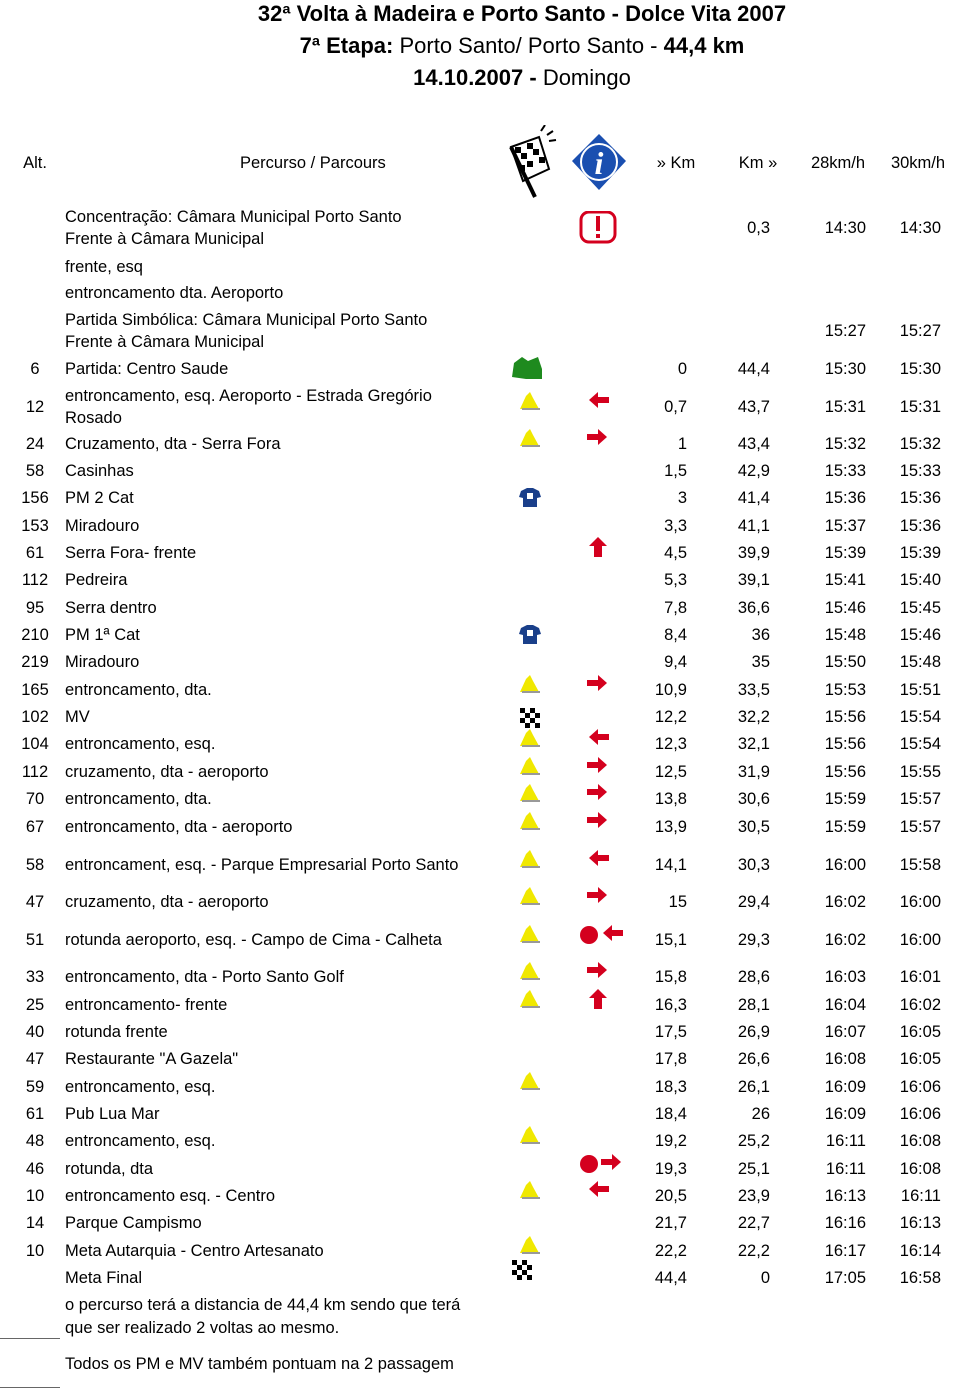  Describe the element at coordinates (753, 608) in the screenshot. I see `to: 36,6` at that location.